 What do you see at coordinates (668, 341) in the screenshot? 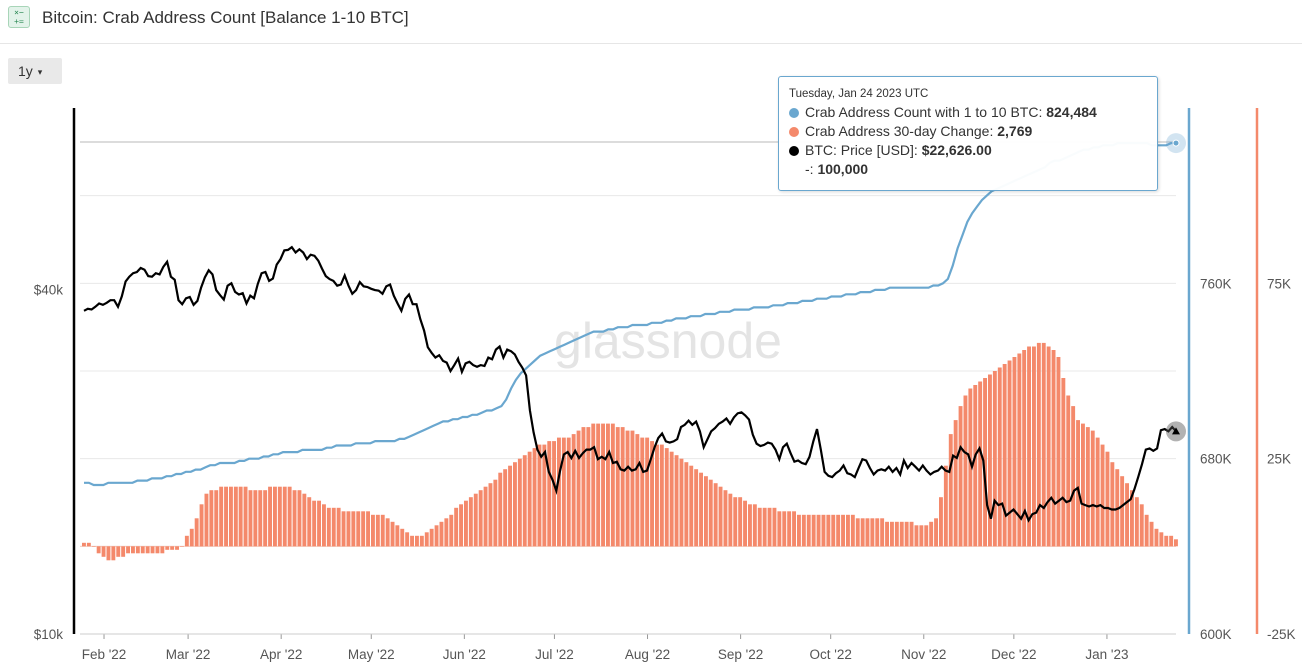
I see `watermark-text: glassnode` at bounding box center [668, 341].